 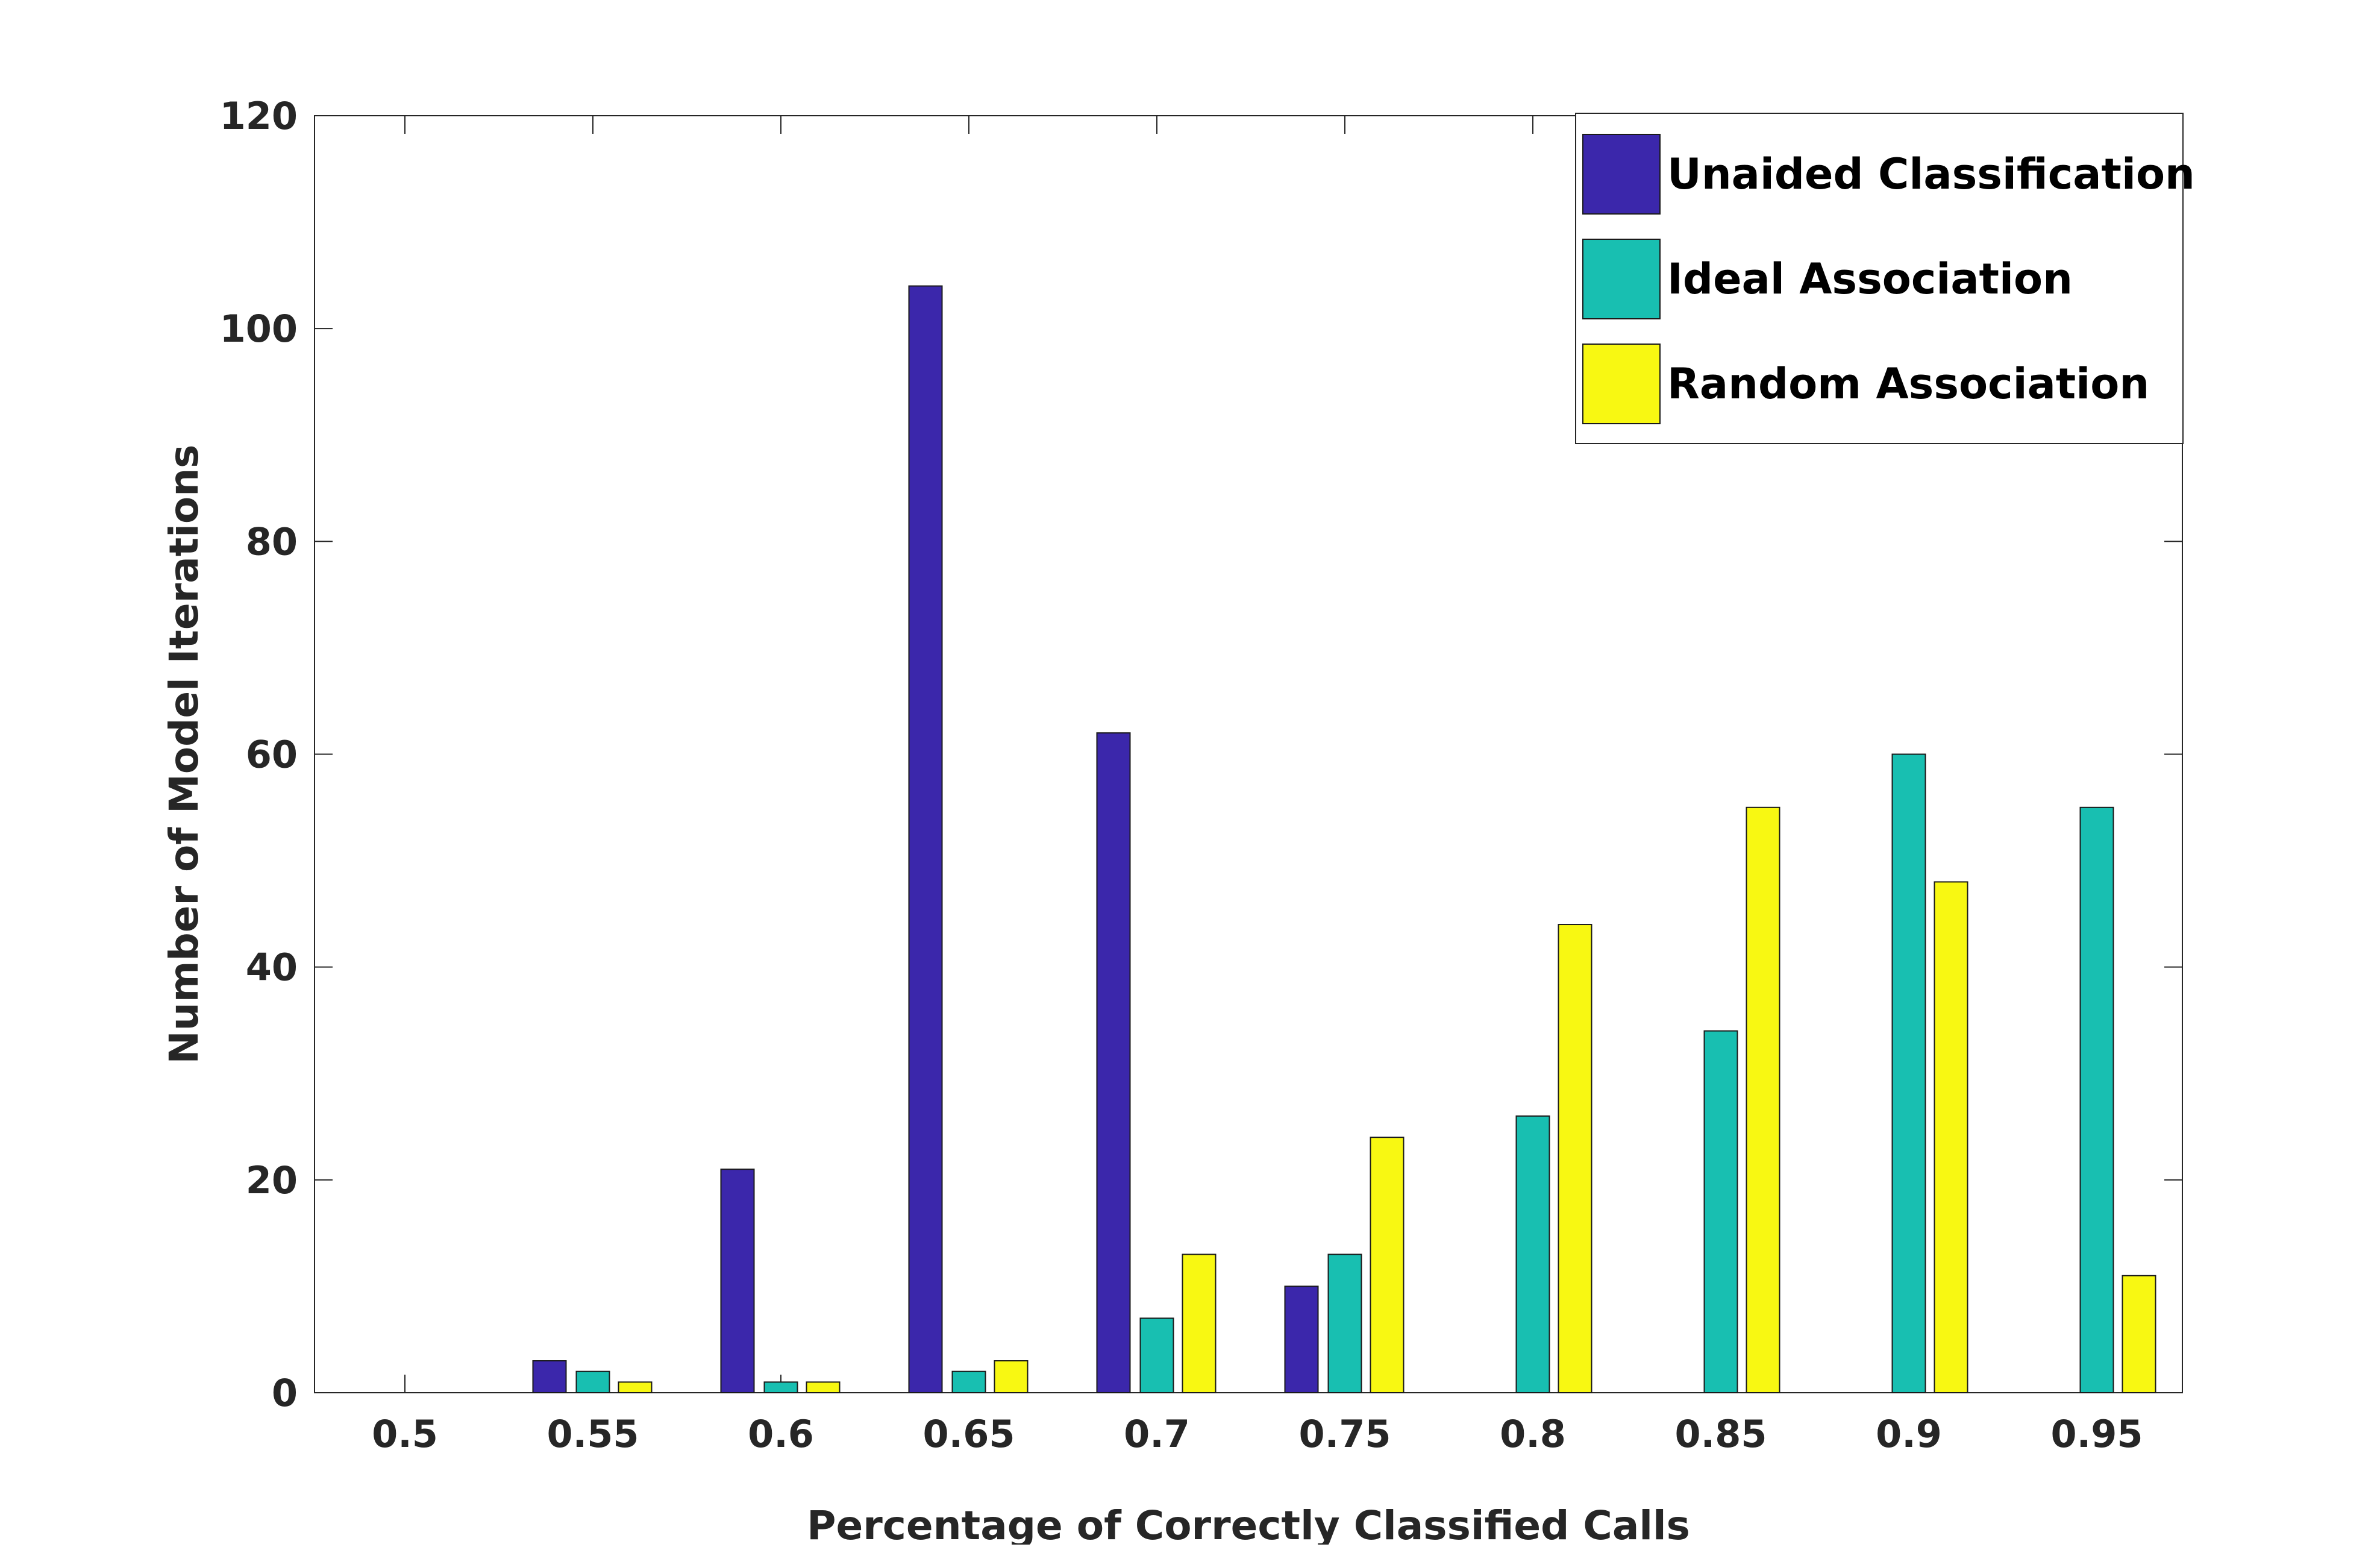 What do you see at coordinates (781, 1434) in the screenshot?
I see `x-tick-label: 0.6` at bounding box center [781, 1434].